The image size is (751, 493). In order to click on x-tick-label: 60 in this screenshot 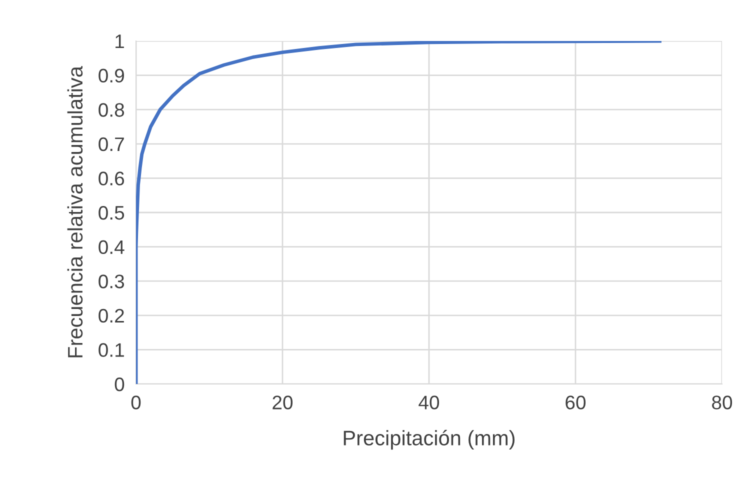, I will do `click(576, 403)`.